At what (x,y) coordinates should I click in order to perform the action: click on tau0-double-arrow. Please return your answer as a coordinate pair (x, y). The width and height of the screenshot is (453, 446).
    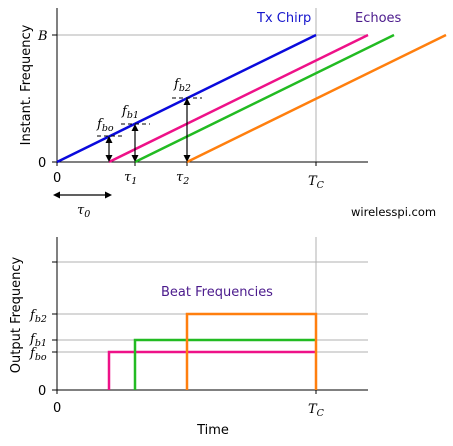
    Looking at the image, I should click on (82, 195).